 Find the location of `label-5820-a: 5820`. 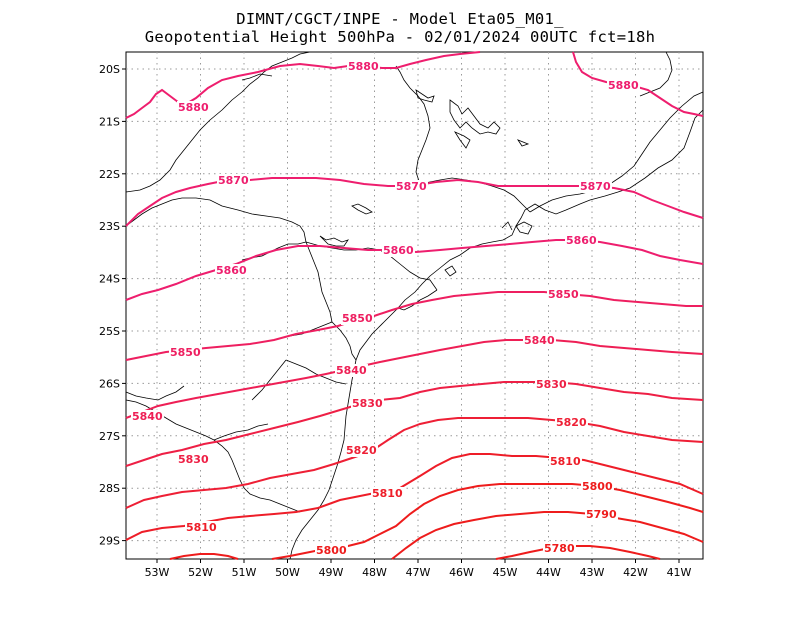

label-5820-a: 5820 is located at coordinates (361, 450).